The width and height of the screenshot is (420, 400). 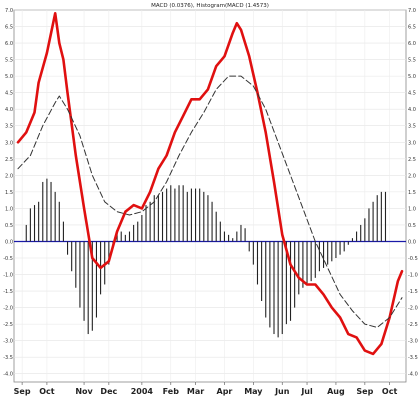 I want to click on x-tick-label: Aug, so click(x=336, y=391).